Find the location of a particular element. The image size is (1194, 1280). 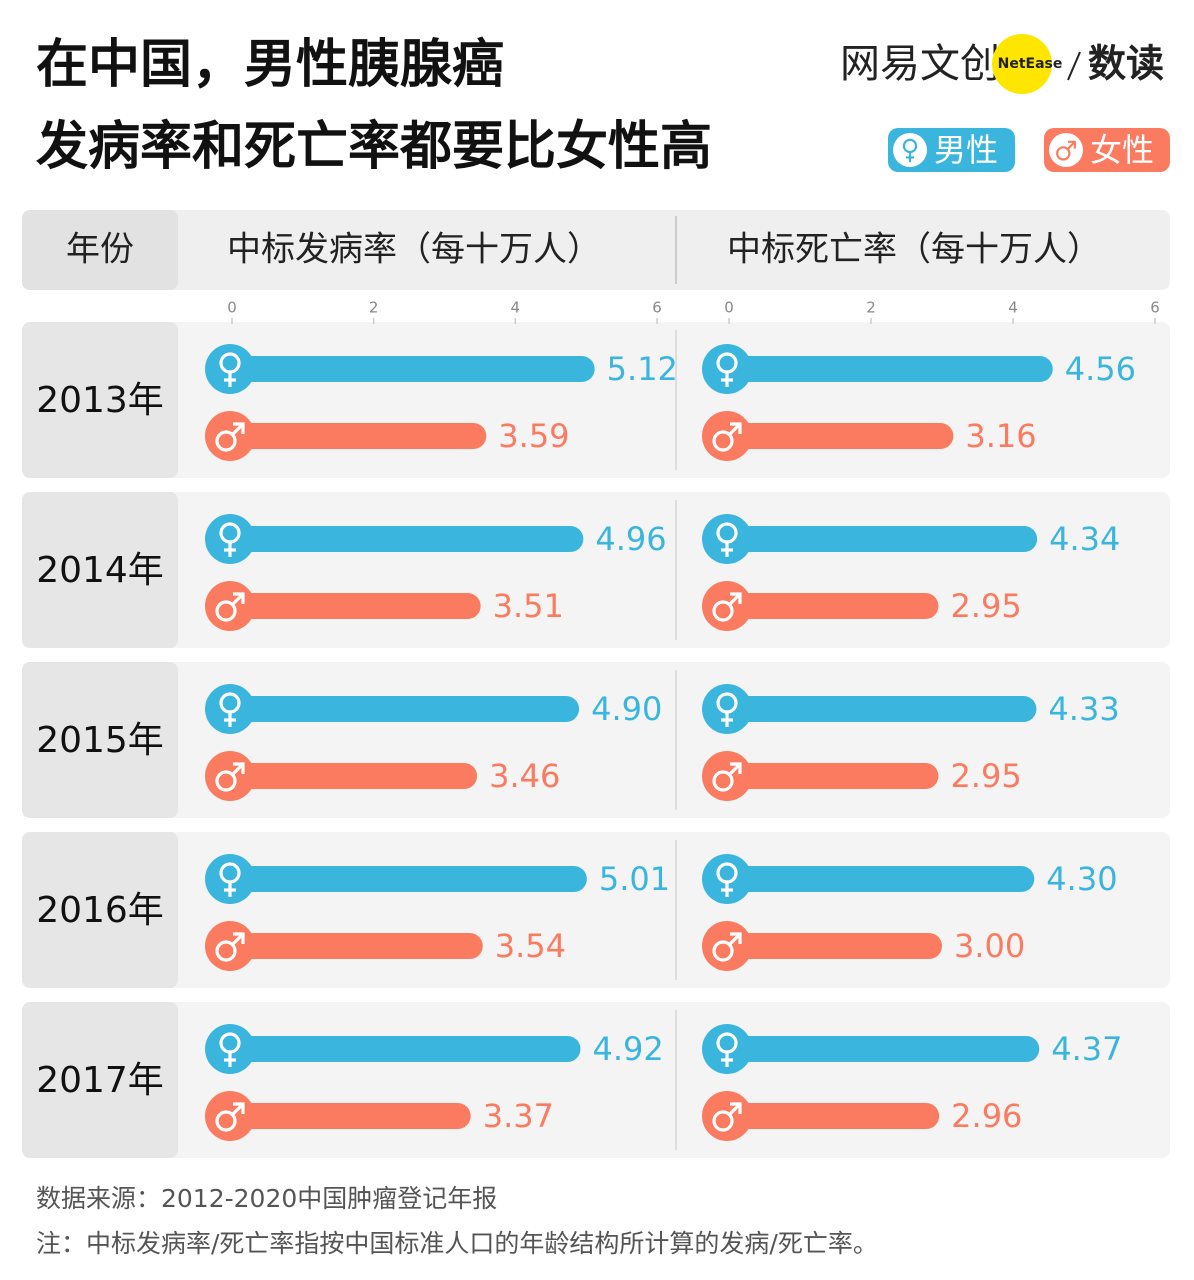

panel-title: 中标发病率（每十万人） is located at coordinates (414, 250).